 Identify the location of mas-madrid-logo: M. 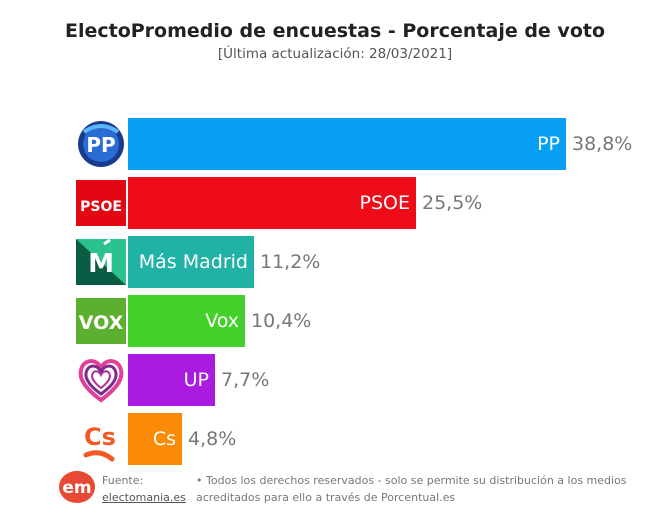
(101, 261).